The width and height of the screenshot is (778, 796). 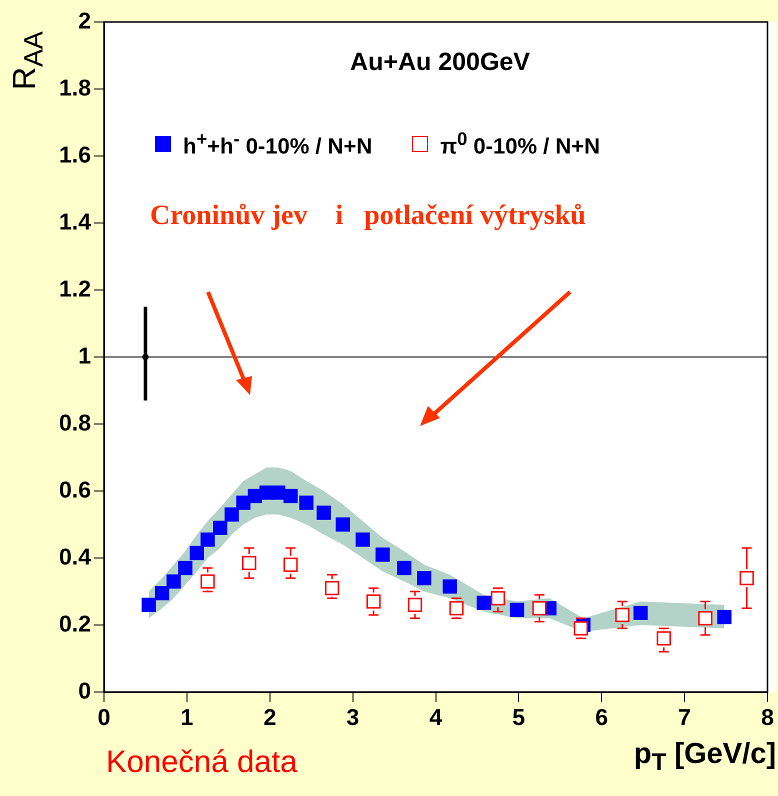 What do you see at coordinates (75, 154) in the screenshot?
I see `y-tick-label: 1.6` at bounding box center [75, 154].